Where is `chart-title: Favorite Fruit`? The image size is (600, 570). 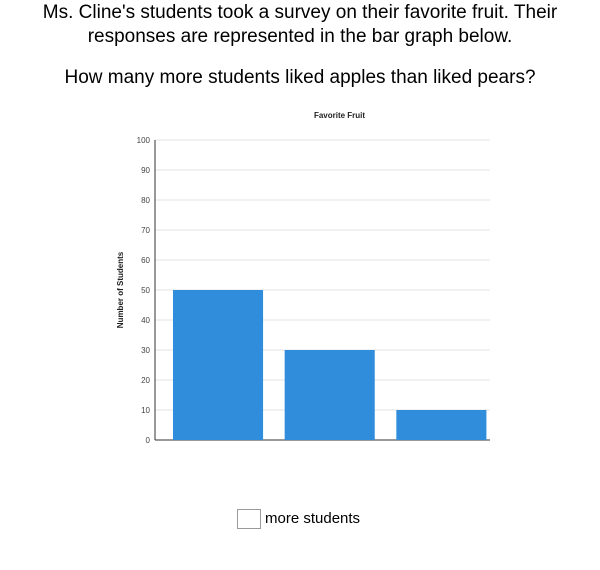 chart-title: Favorite Fruit is located at coordinates (339, 115).